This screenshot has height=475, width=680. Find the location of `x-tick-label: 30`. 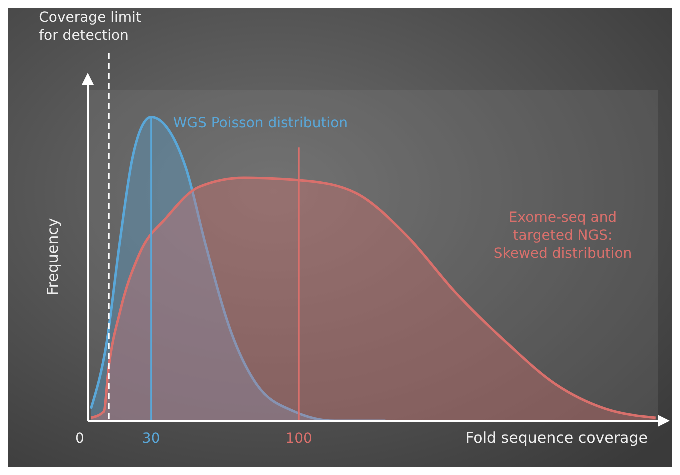

x-tick-label: 30 is located at coordinates (151, 439).